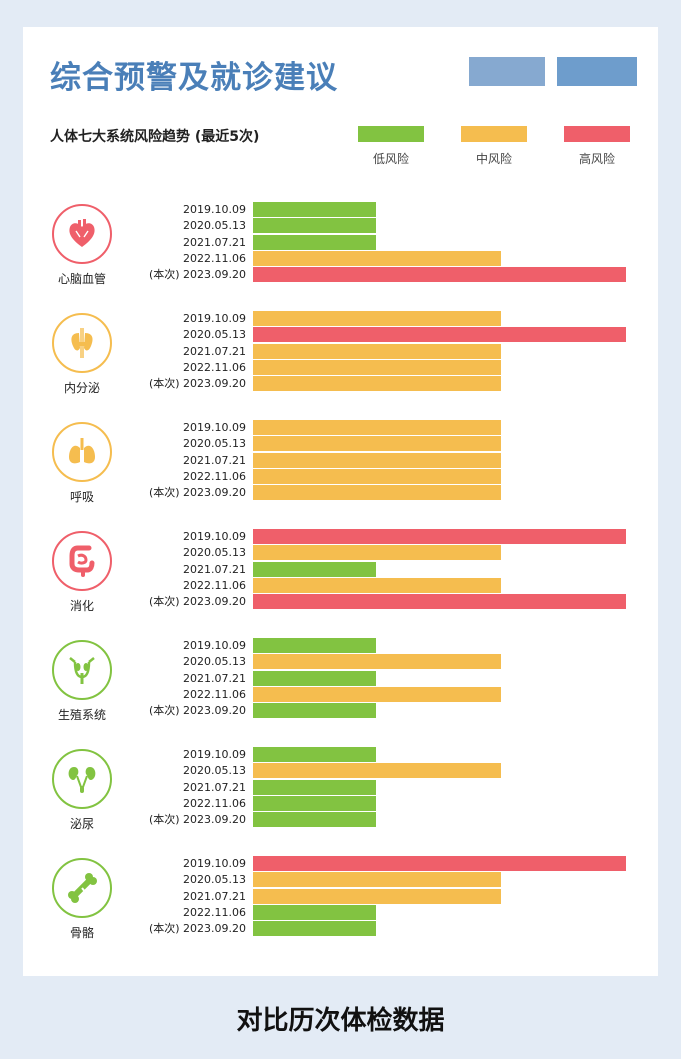 The width and height of the screenshot is (681, 1059). I want to click on footer-caption: 对比历次体检数据, so click(340, 1021).